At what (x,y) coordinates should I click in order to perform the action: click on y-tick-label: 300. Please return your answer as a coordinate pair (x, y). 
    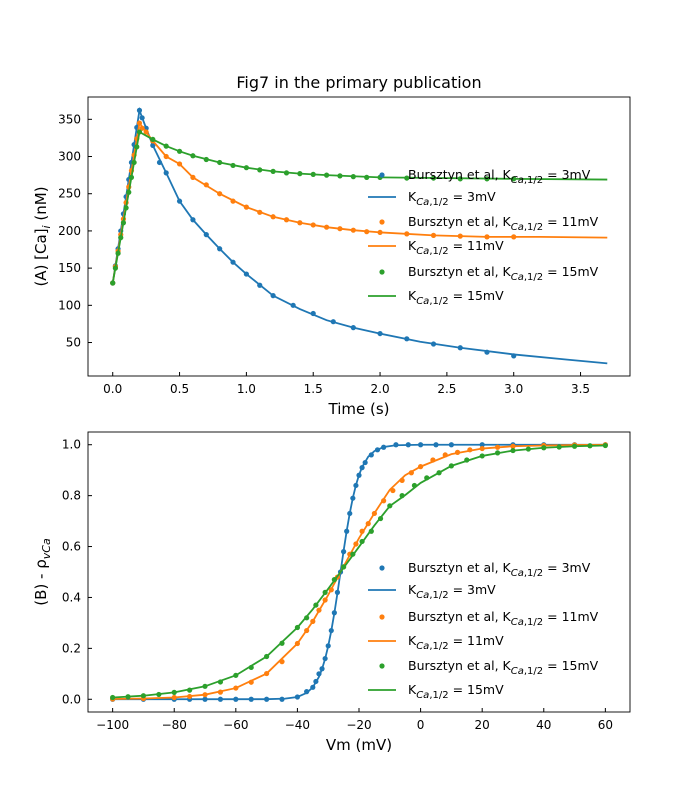
    Looking at the image, I should click on (69, 157).